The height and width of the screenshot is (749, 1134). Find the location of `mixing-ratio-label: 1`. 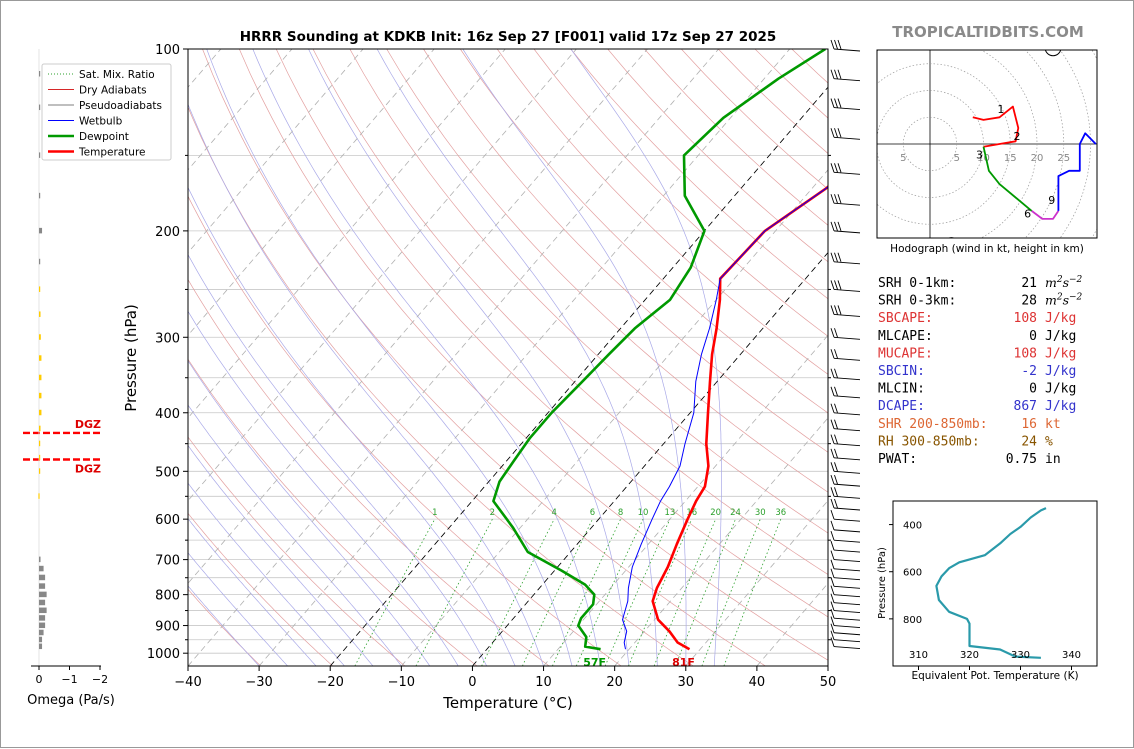

mixing-ratio-label: 1 is located at coordinates (434, 513).